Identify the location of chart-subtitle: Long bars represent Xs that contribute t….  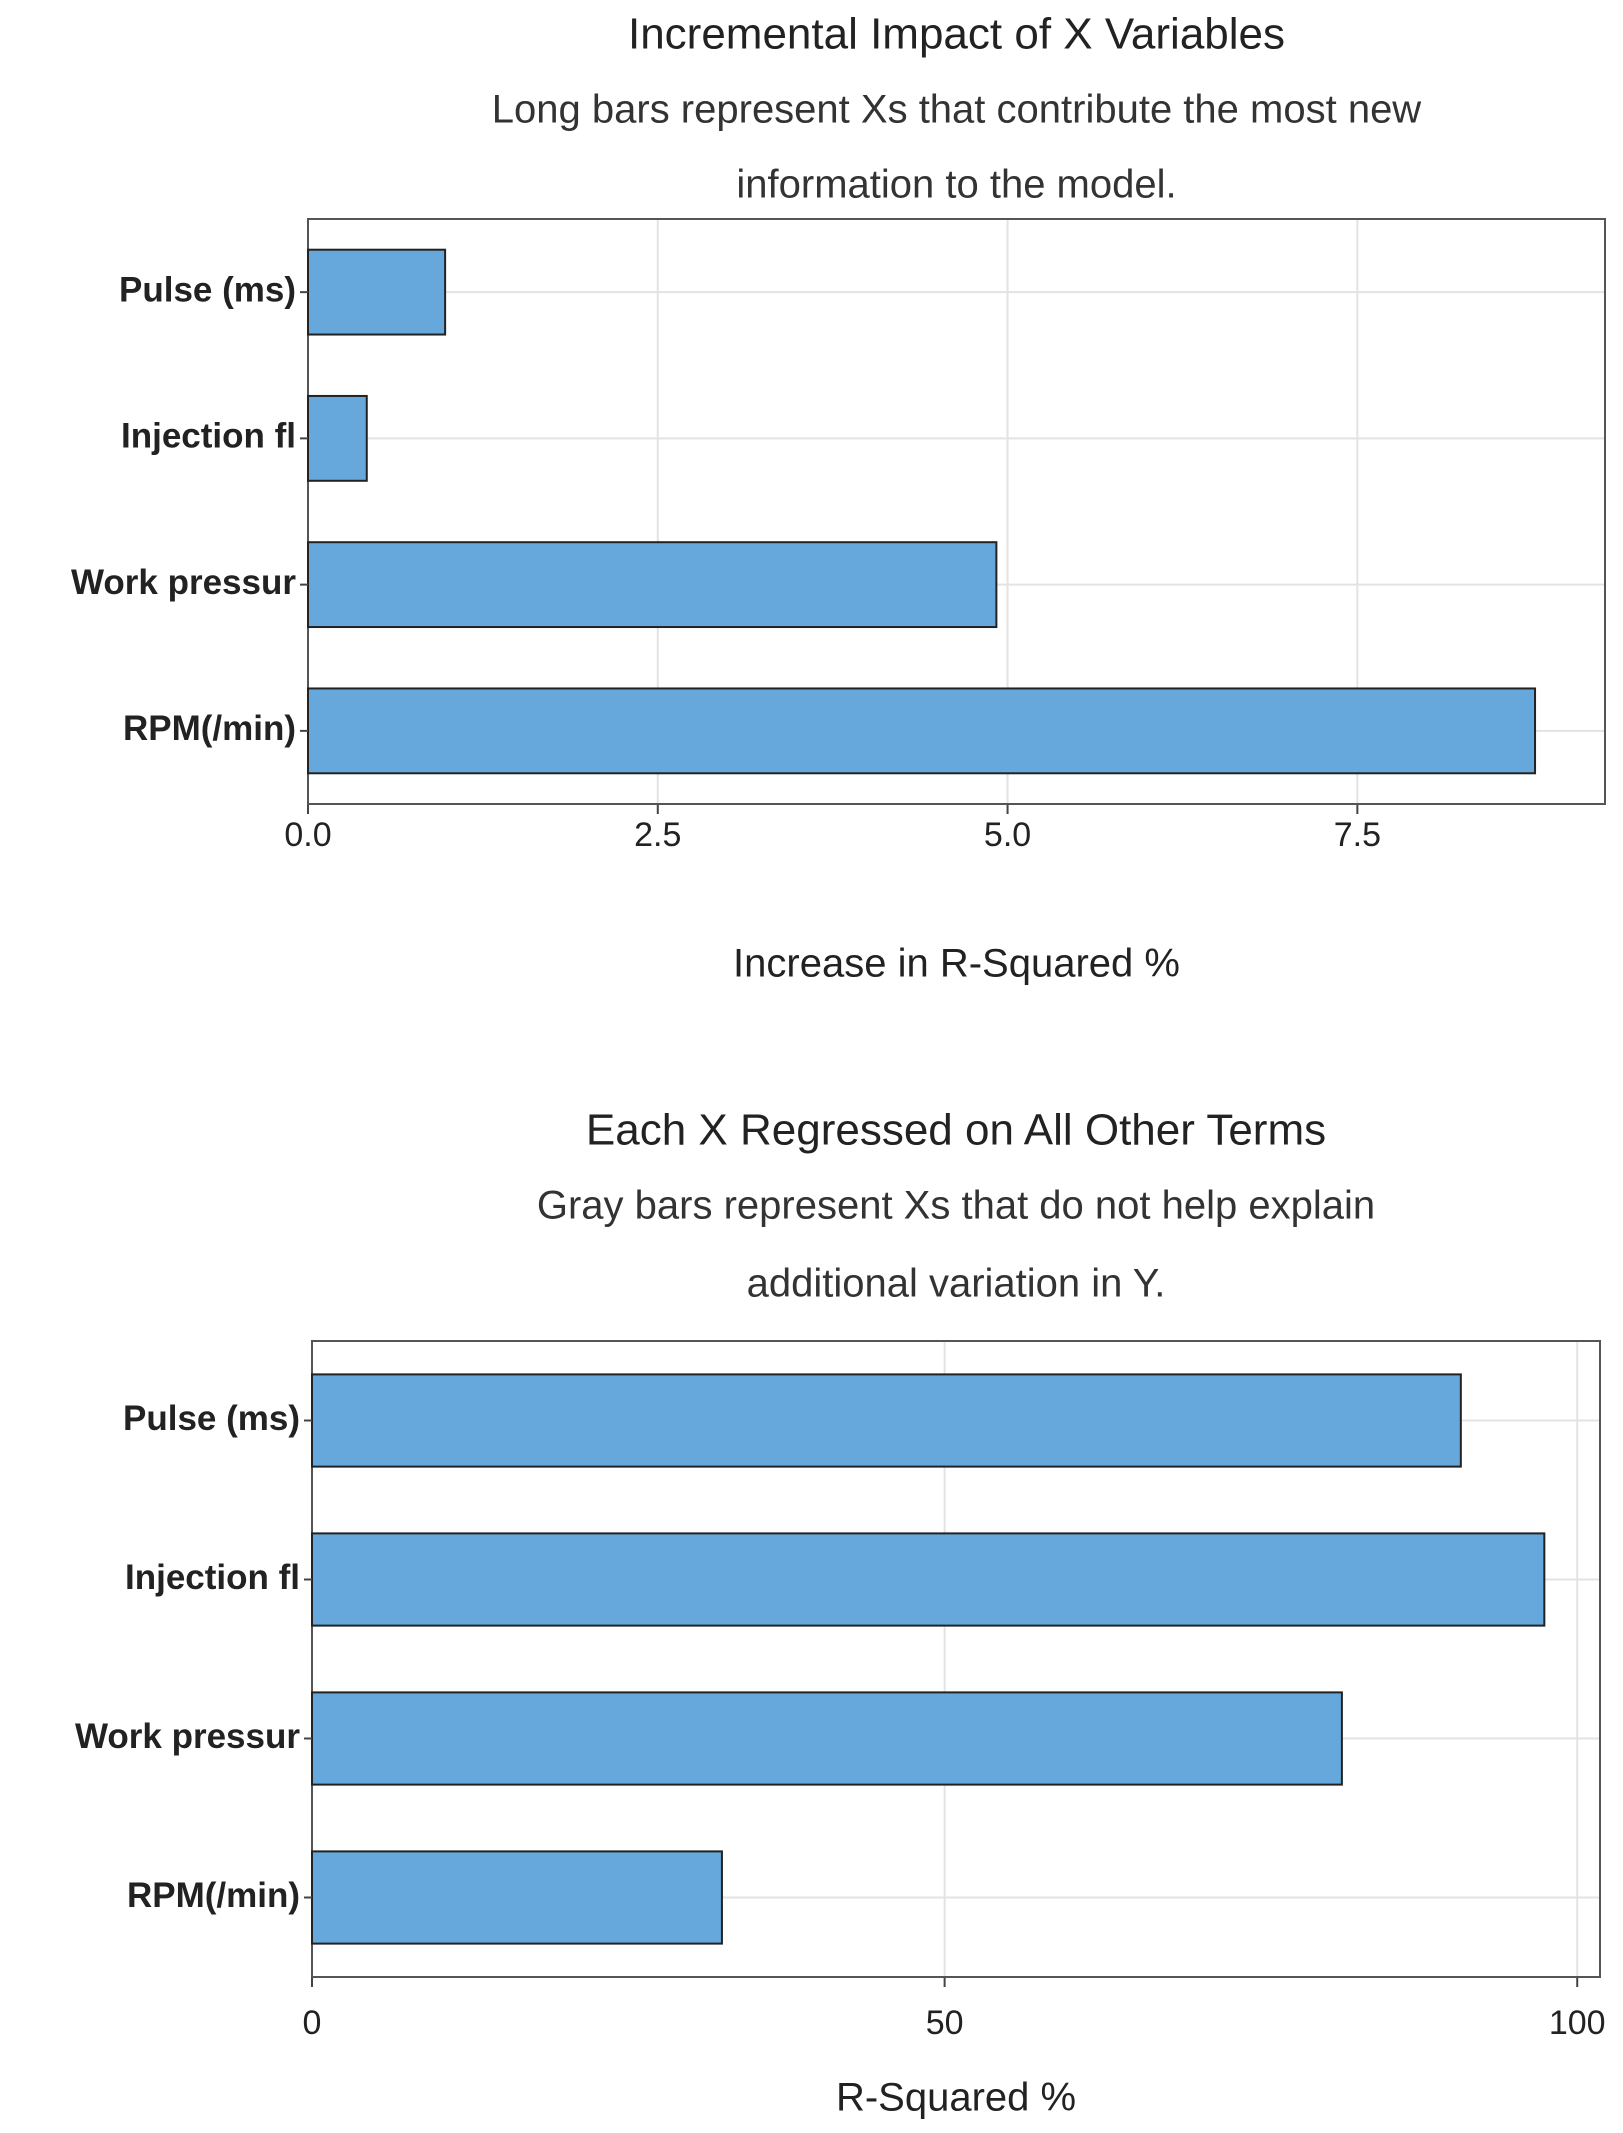
(957, 110).